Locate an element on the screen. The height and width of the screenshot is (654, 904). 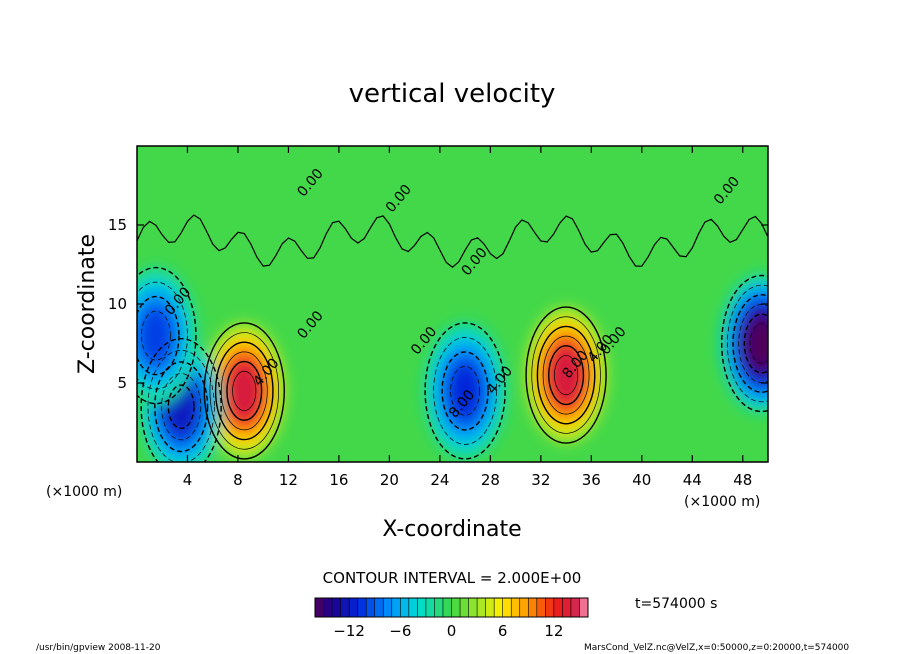
y-axis-unit: (×1000 m) is located at coordinates (84, 492).